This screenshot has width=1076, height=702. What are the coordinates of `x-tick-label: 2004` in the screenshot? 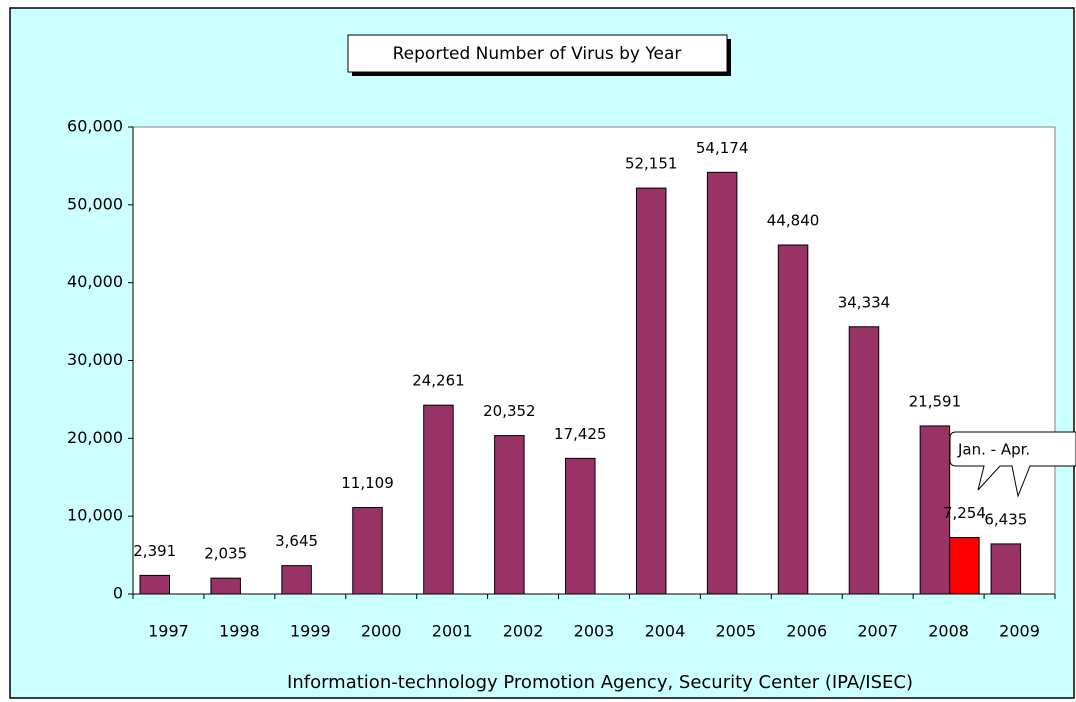 It's located at (665, 631).